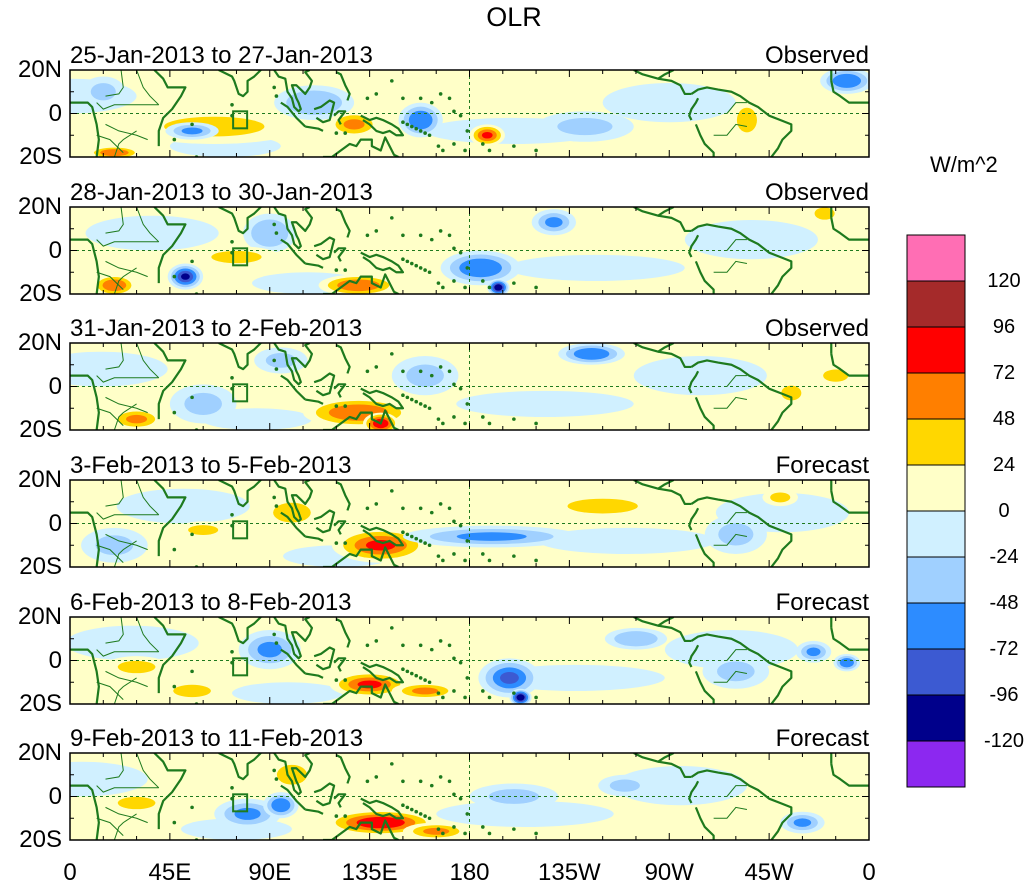  What do you see at coordinates (170, 872) in the screenshot?
I see `lon-label: 45E` at bounding box center [170, 872].